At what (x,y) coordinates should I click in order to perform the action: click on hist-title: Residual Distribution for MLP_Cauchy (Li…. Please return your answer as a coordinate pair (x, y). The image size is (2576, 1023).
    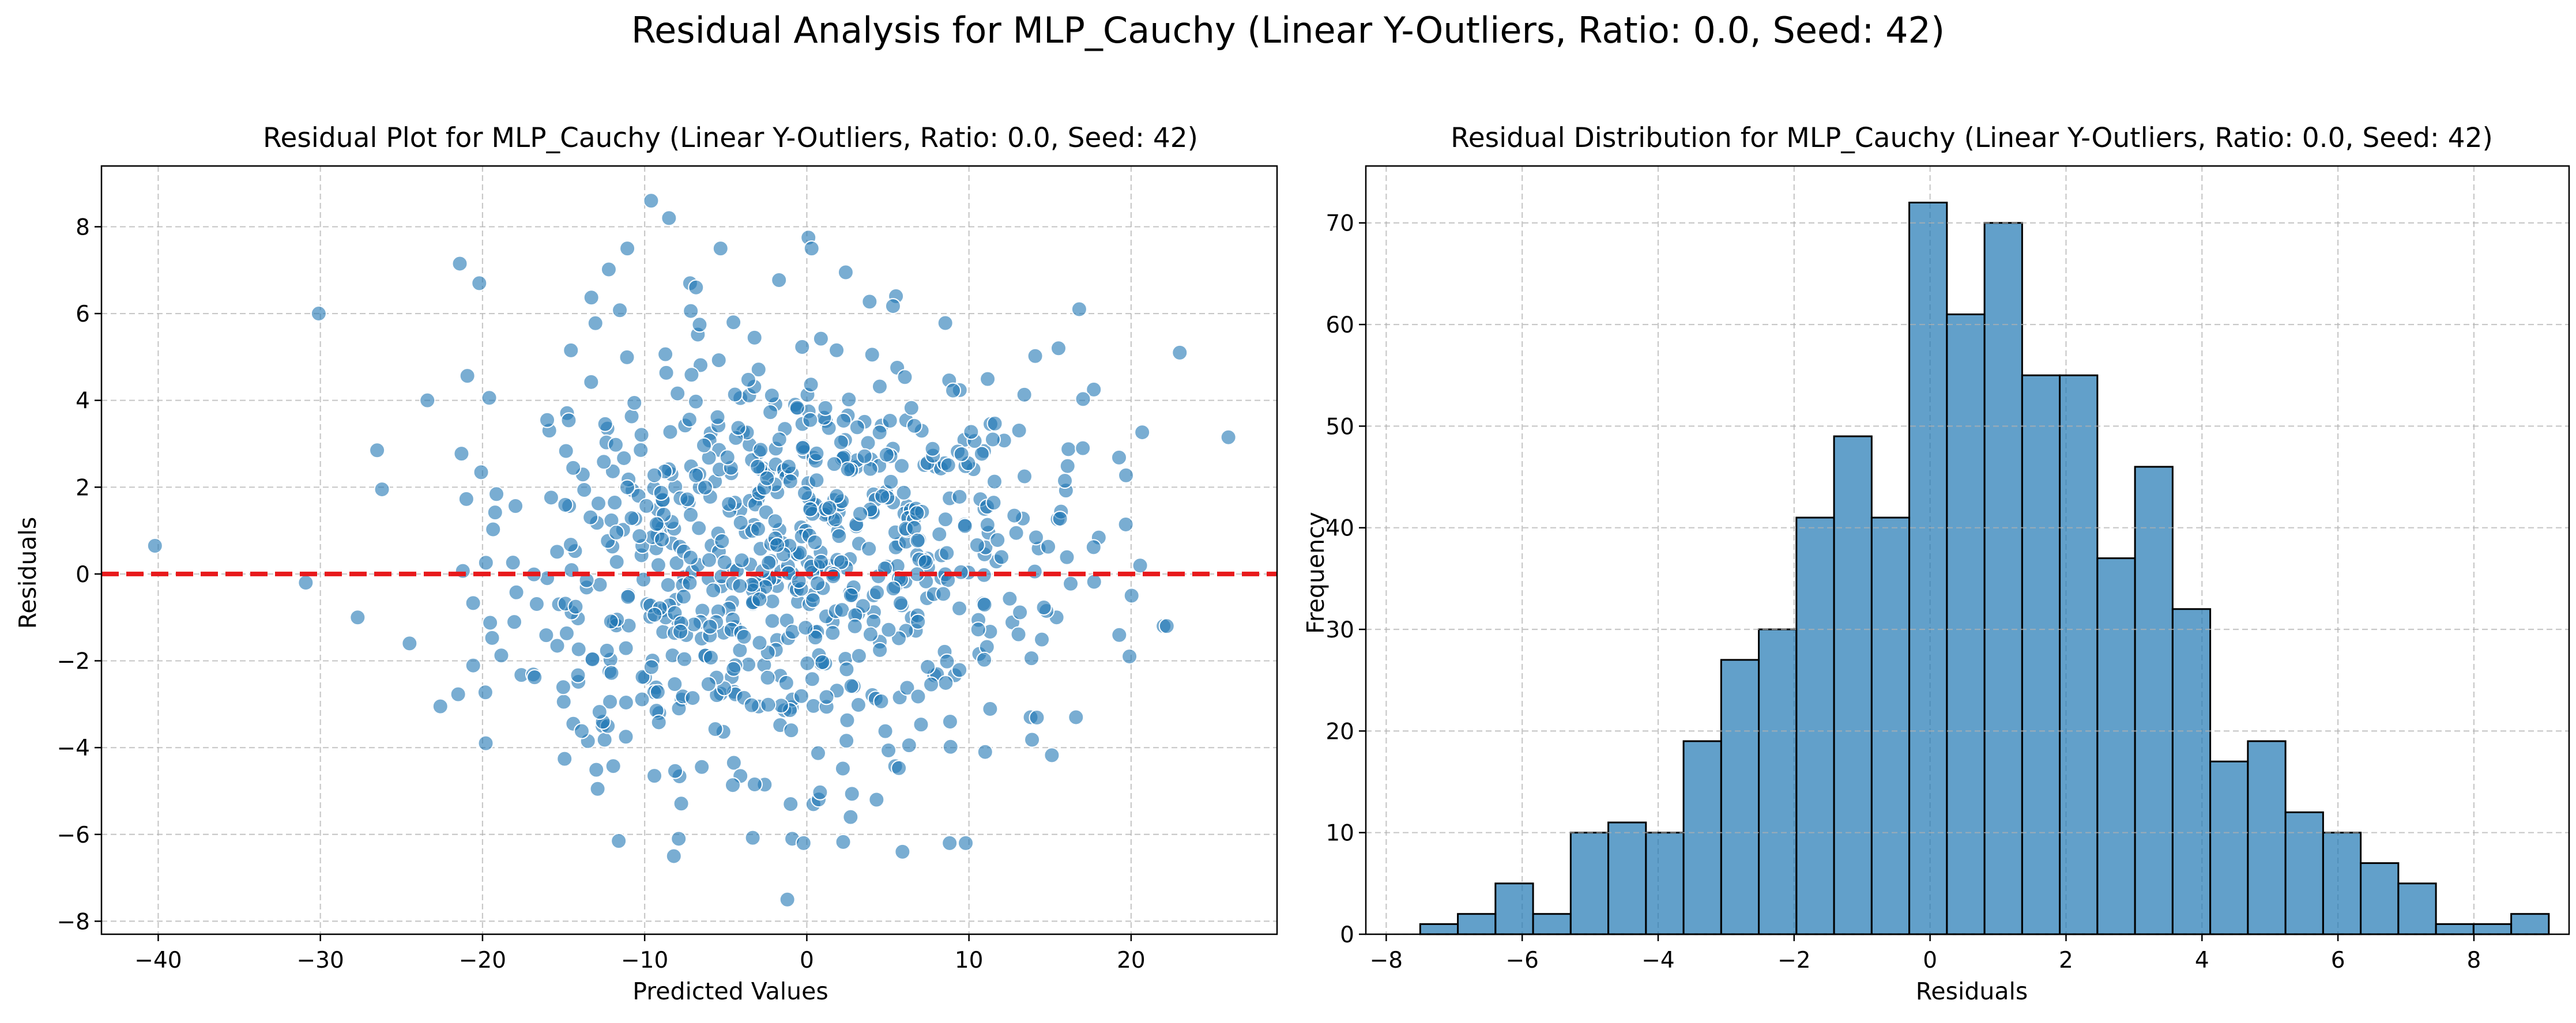
    Looking at the image, I should click on (1972, 138).